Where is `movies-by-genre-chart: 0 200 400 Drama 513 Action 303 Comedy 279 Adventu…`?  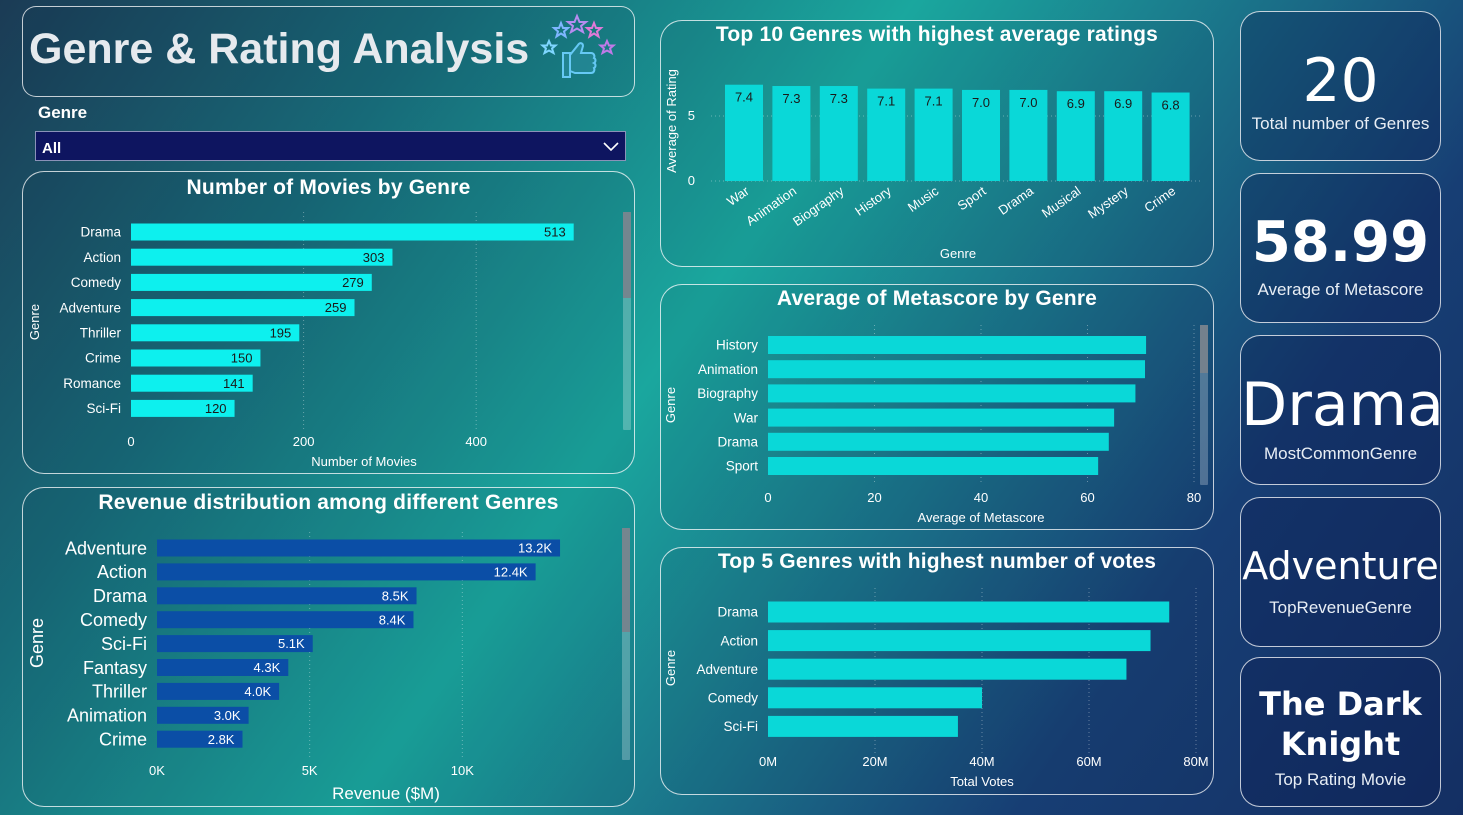 movies-by-genre-chart: 0 200 400 Drama 513 Action 303 Comedy 279 Adventu… is located at coordinates (300, 340).